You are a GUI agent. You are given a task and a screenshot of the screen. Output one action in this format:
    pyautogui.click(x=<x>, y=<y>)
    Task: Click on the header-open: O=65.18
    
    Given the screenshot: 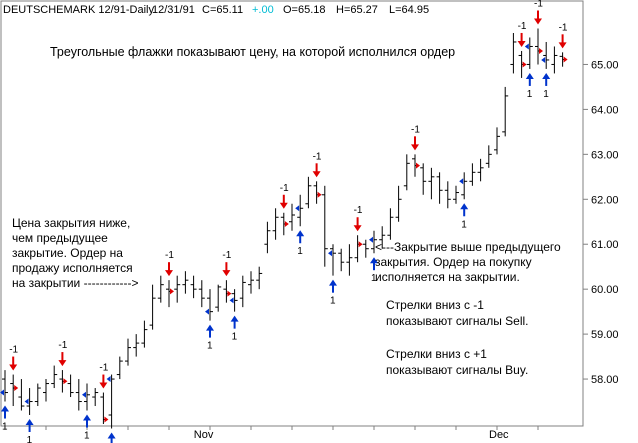 What is the action you would take?
    pyautogui.click(x=304, y=10)
    